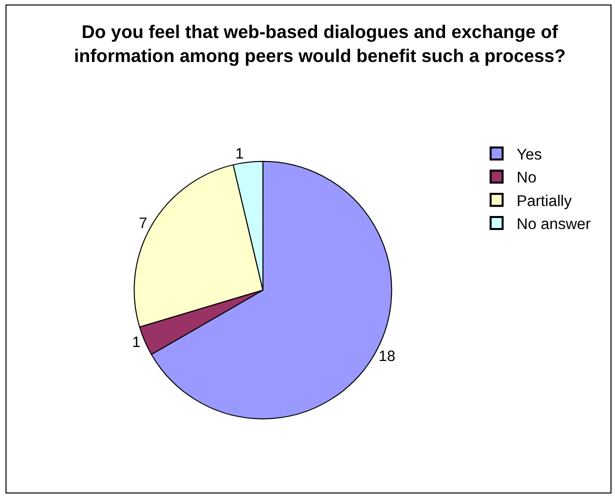  I want to click on data-label: 7, so click(143, 223).